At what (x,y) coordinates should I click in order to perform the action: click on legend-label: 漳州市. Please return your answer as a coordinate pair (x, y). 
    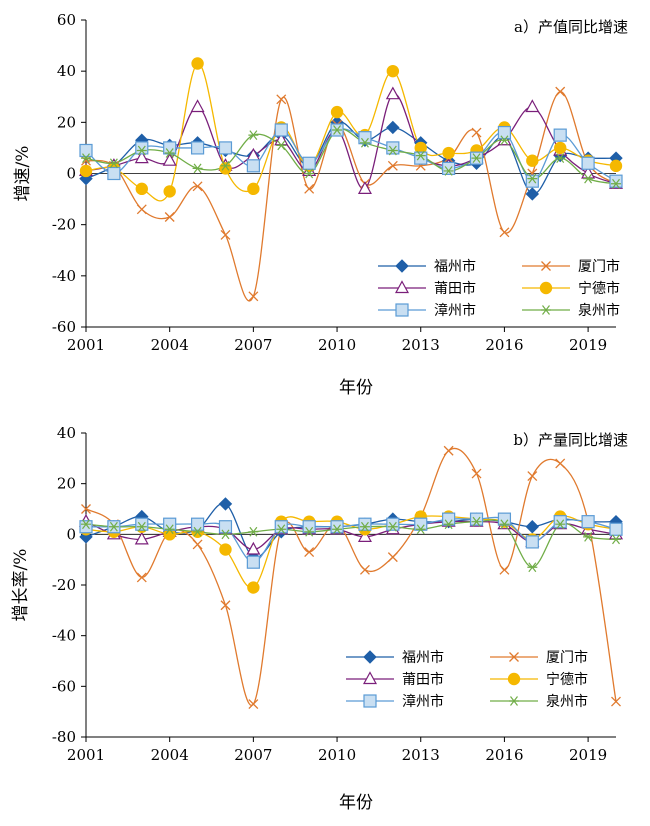
    Looking at the image, I should click on (423, 701).